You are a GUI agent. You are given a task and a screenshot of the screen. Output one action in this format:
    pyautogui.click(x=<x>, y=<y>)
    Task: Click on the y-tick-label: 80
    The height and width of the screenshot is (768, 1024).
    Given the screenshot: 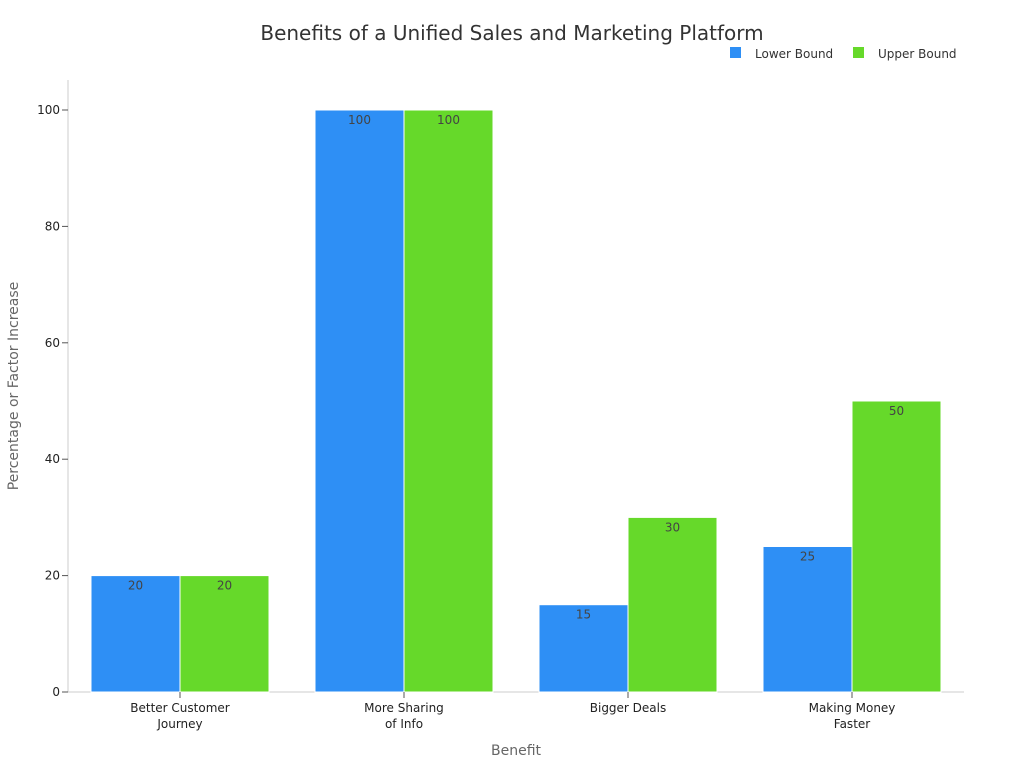 What is the action you would take?
    pyautogui.click(x=52, y=226)
    